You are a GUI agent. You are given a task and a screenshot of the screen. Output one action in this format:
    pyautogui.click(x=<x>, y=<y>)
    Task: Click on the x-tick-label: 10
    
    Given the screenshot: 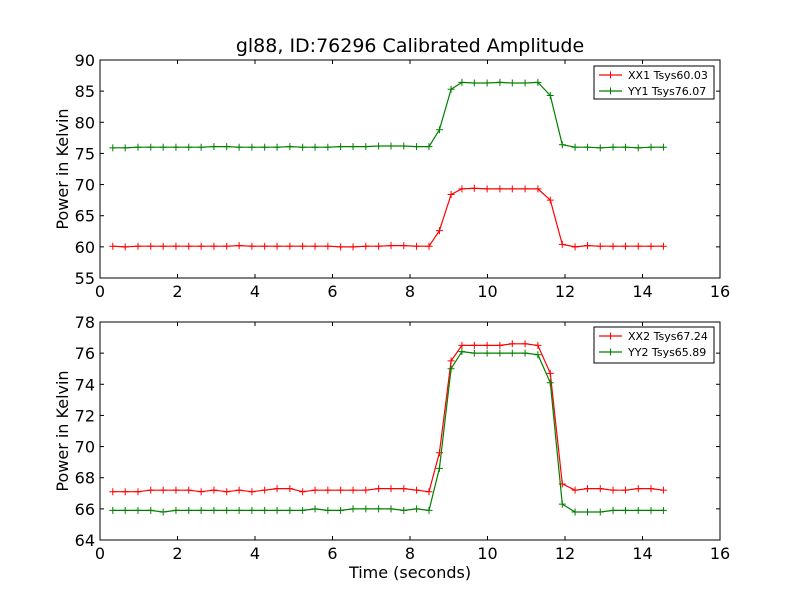 What is the action you would take?
    pyautogui.click(x=487, y=291)
    